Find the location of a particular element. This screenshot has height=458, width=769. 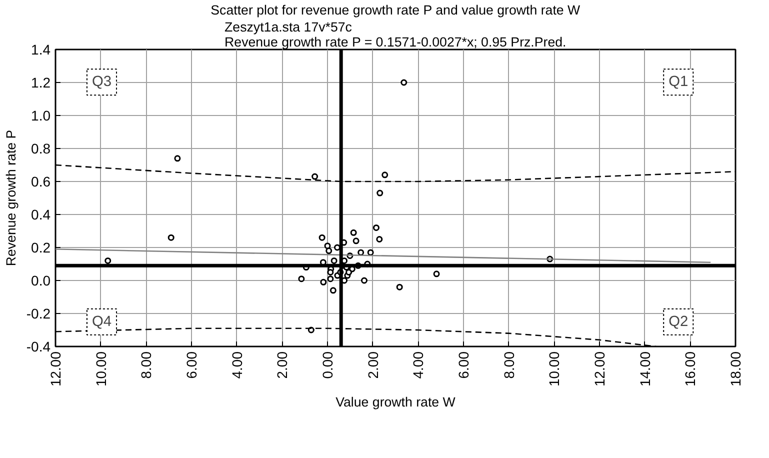

y-tick-label: 1.2 is located at coordinates (41, 82).